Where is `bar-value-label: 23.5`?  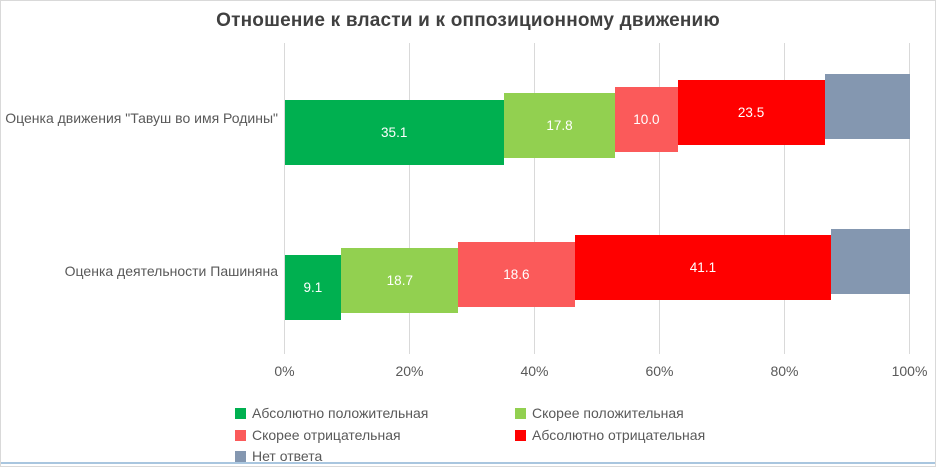 bar-value-label: 23.5 is located at coordinates (751, 112).